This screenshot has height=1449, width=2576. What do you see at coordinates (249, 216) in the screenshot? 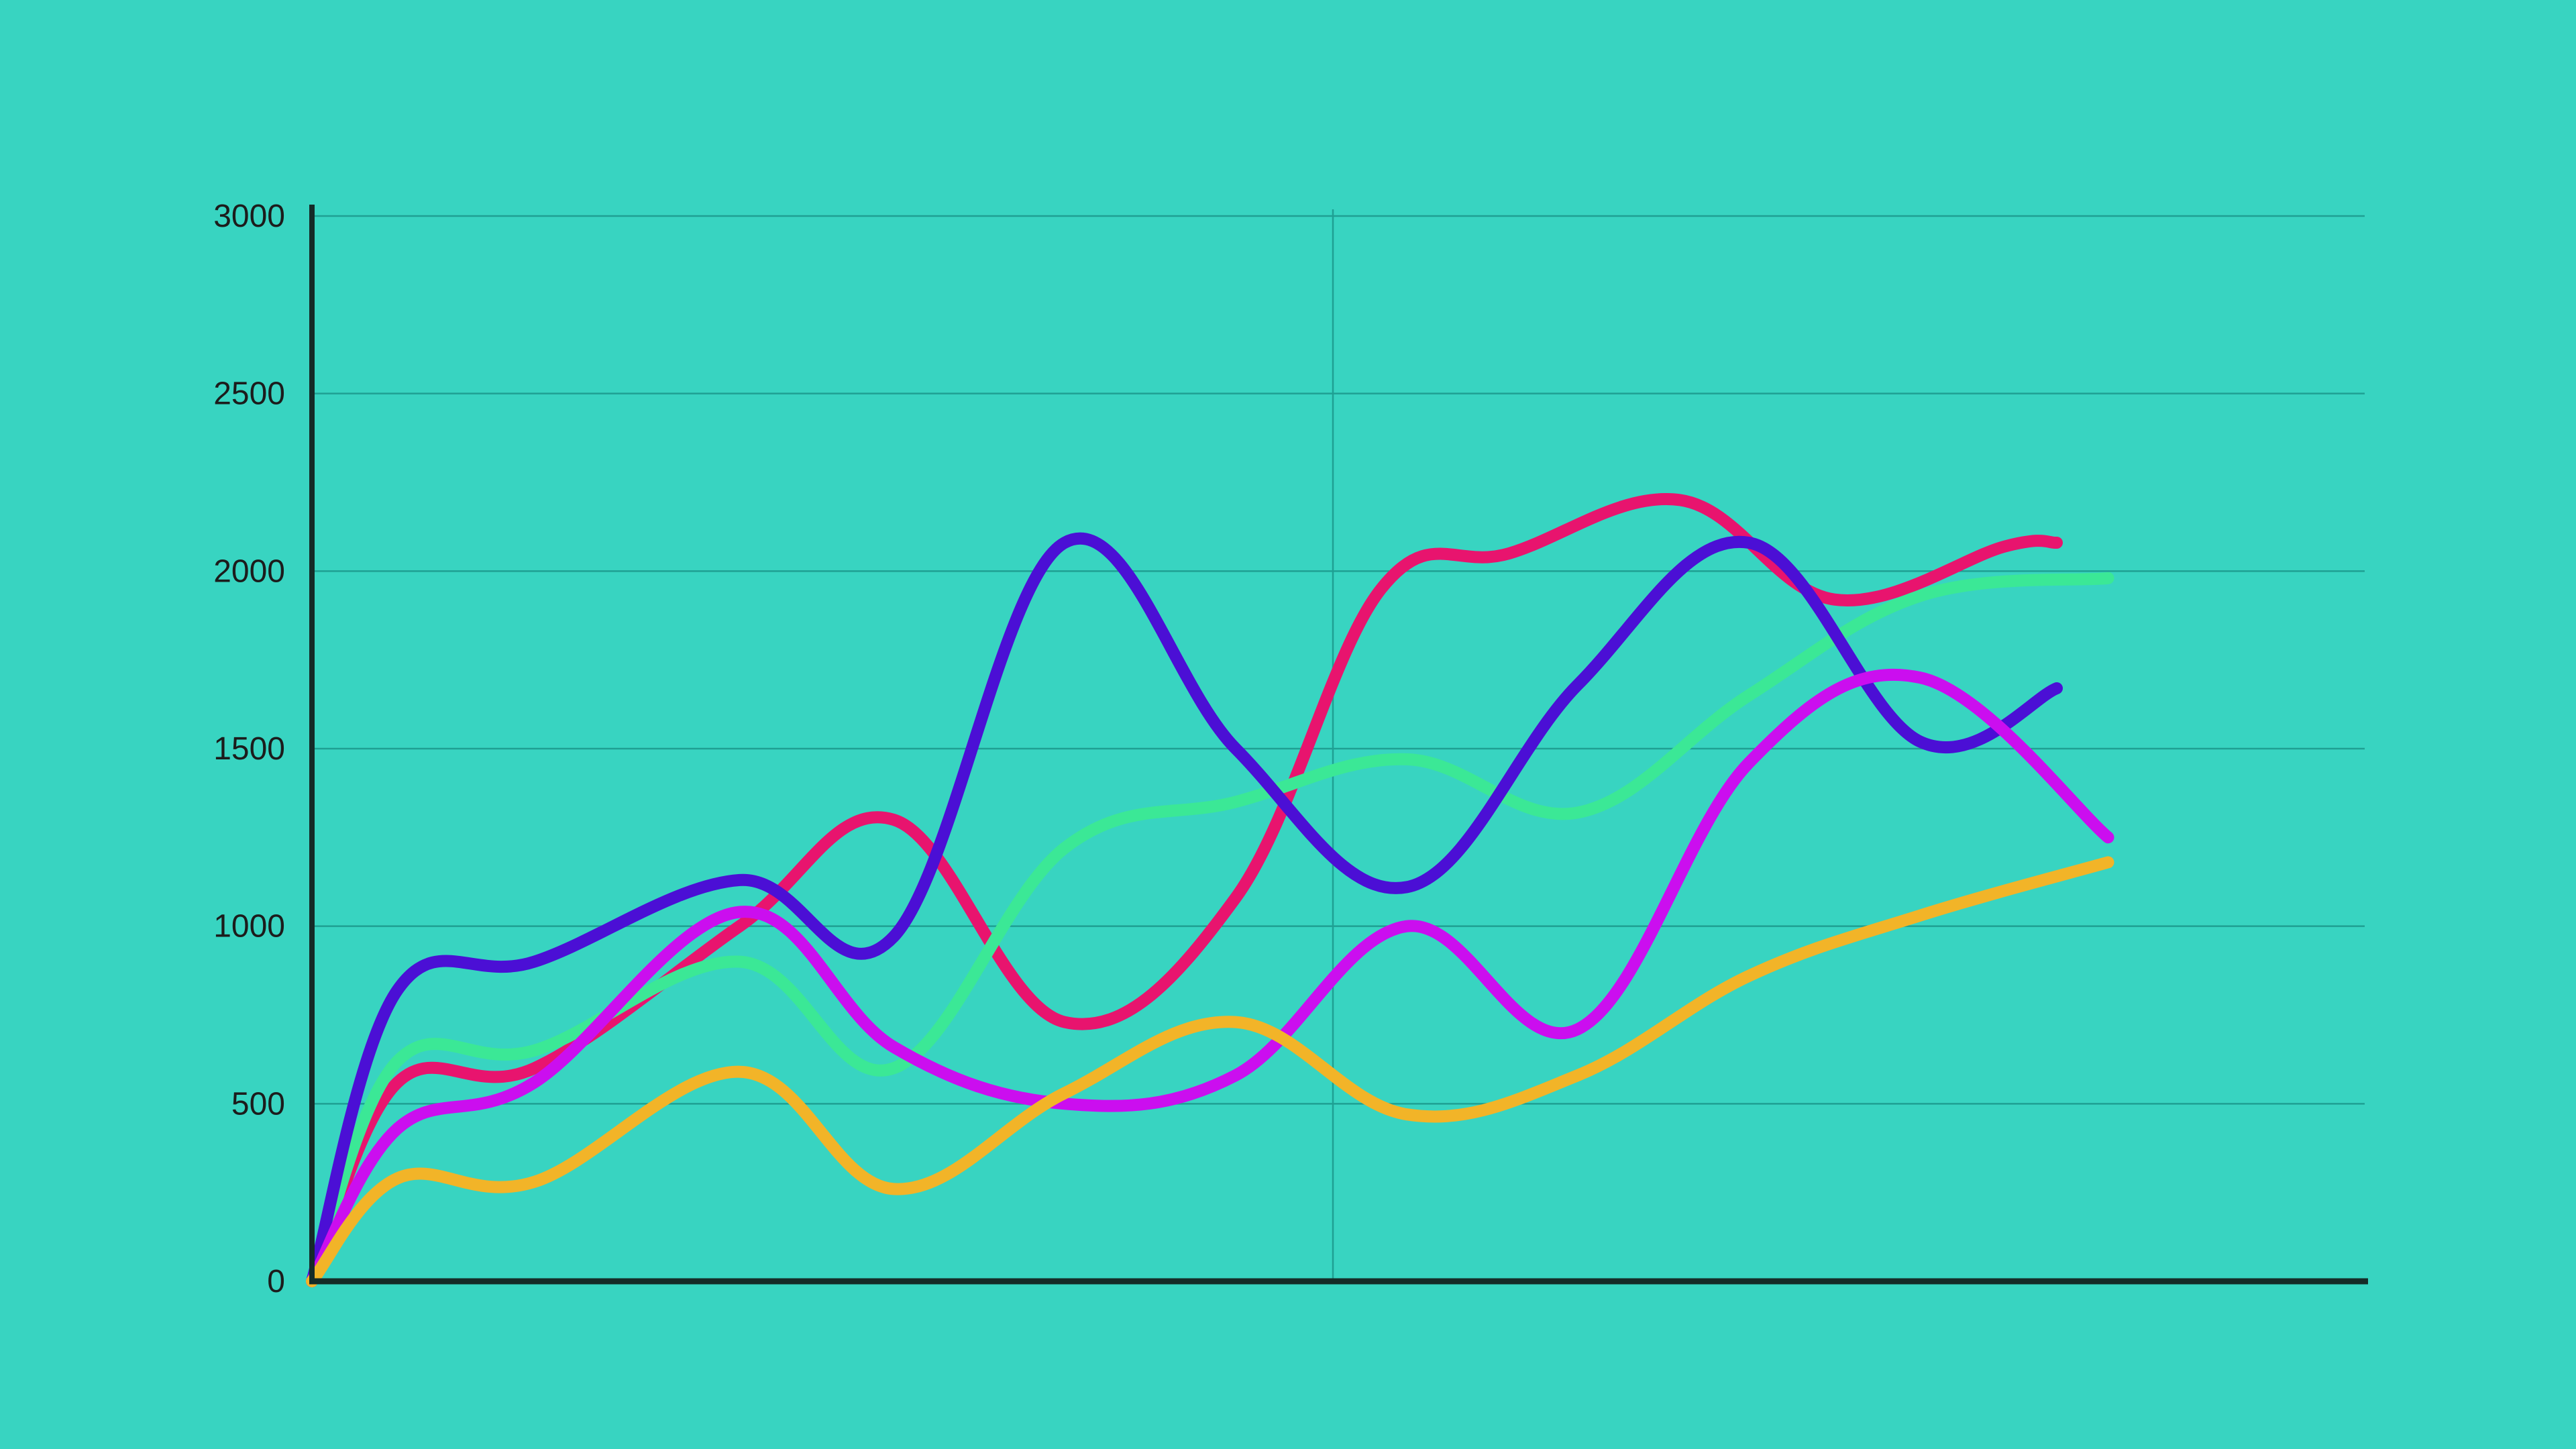
I see `y-tick-label-3000: 3000` at bounding box center [249, 216].